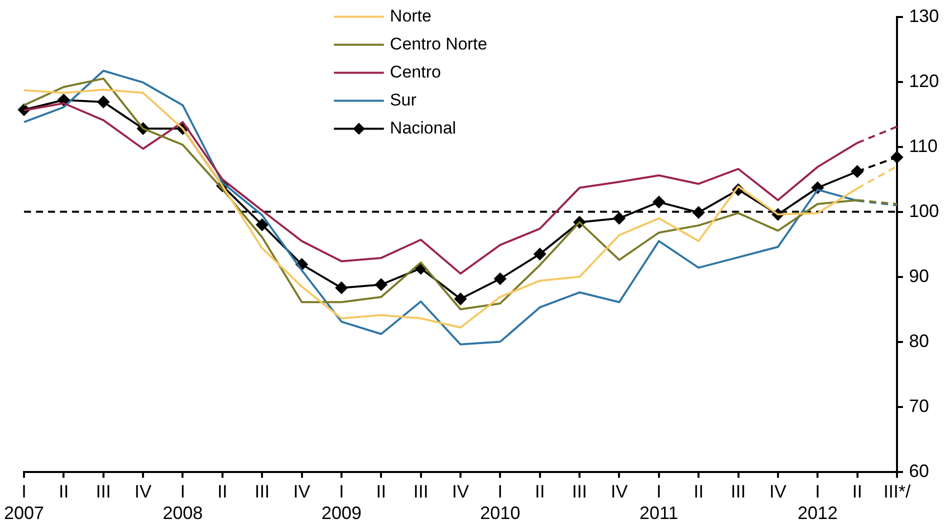  I want to click on y-tick-label: 100, so click(924, 210).